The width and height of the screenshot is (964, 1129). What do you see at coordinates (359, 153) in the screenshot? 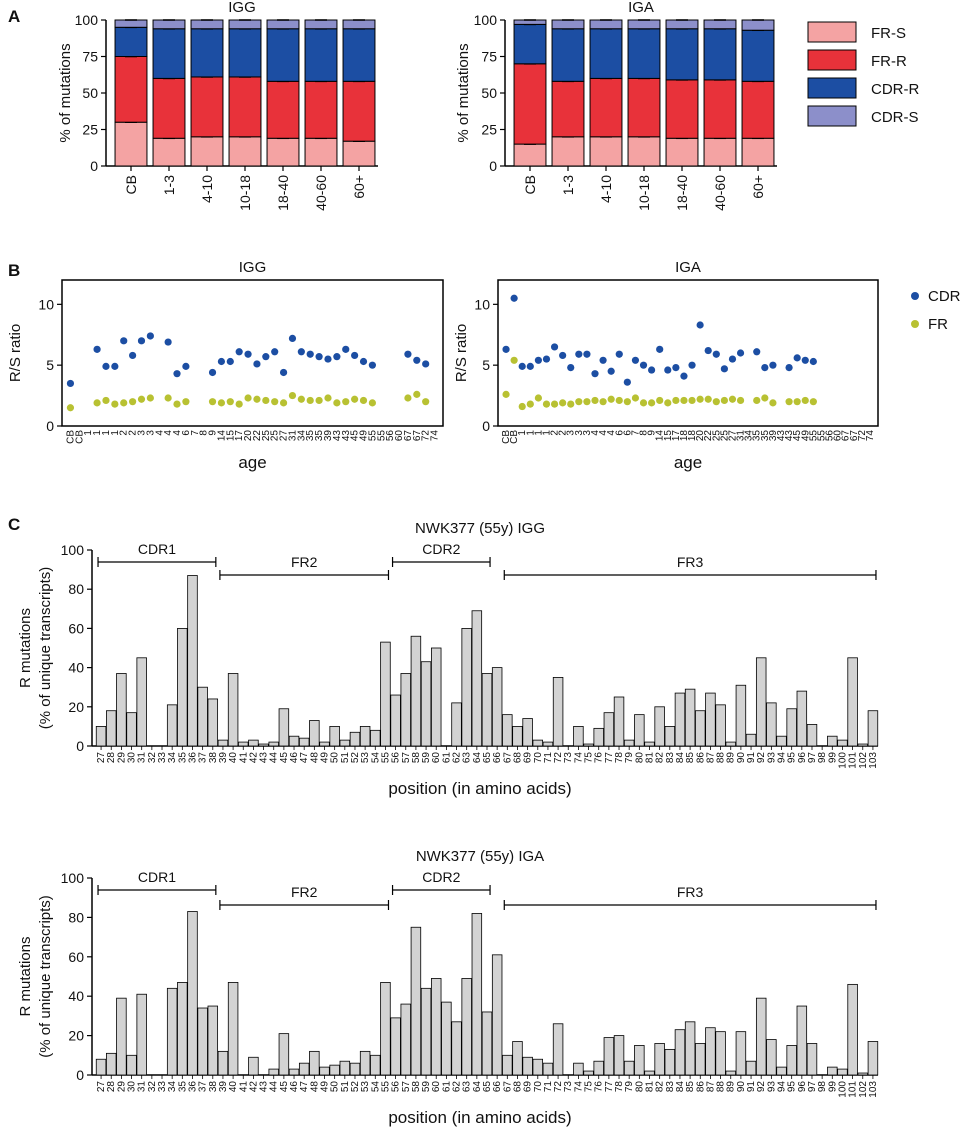
I see `bar-segment-fr-s` at bounding box center [359, 153].